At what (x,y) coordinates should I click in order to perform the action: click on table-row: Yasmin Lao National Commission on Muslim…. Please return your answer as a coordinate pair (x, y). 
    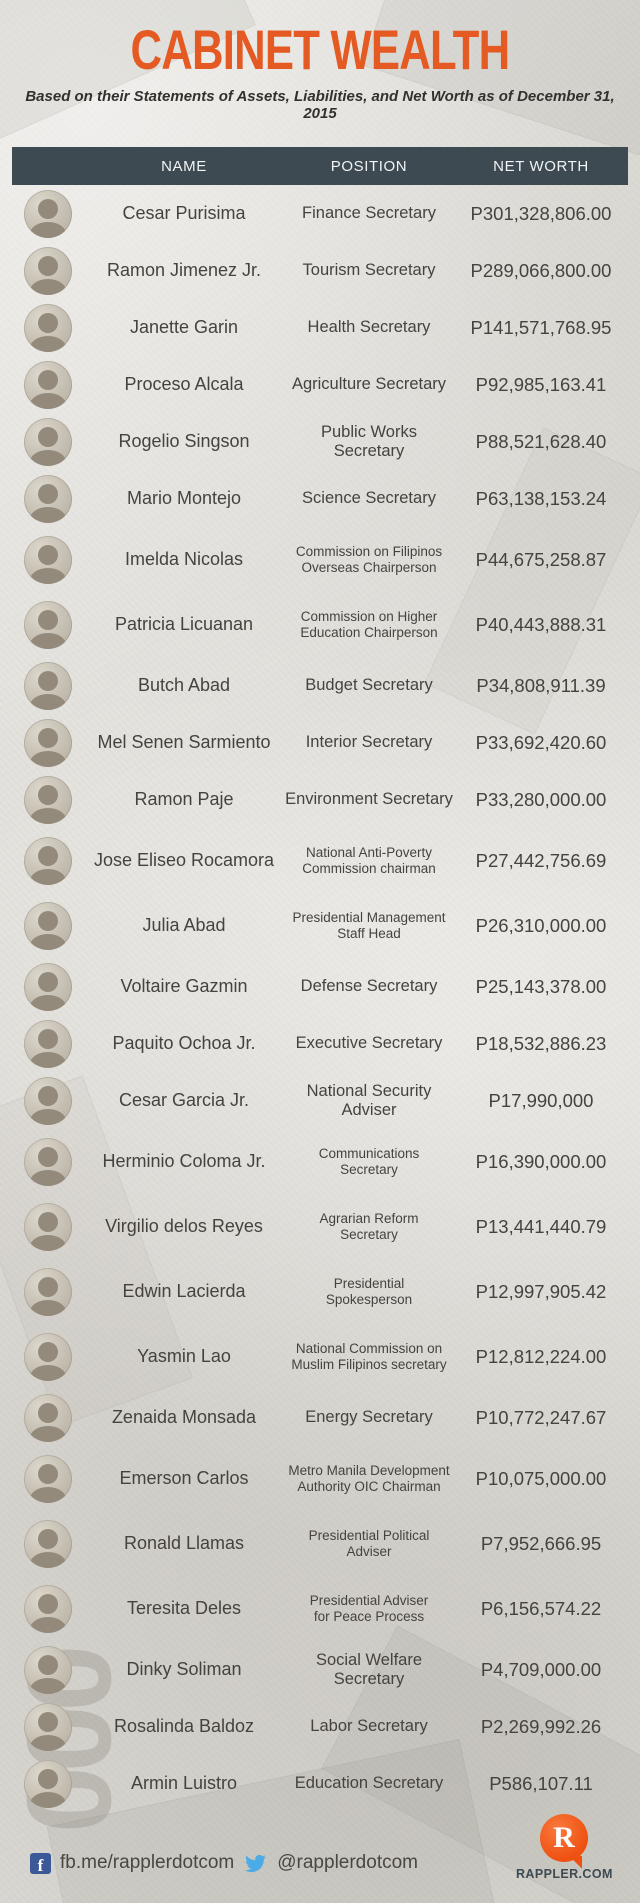
    Looking at the image, I should click on (320, 1356).